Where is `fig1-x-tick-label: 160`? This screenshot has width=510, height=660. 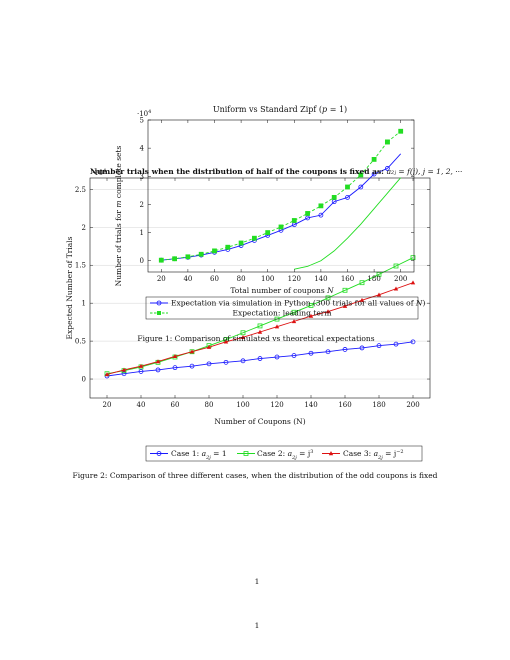
fig1-x-tick-label: 160 is located at coordinates (347, 279).